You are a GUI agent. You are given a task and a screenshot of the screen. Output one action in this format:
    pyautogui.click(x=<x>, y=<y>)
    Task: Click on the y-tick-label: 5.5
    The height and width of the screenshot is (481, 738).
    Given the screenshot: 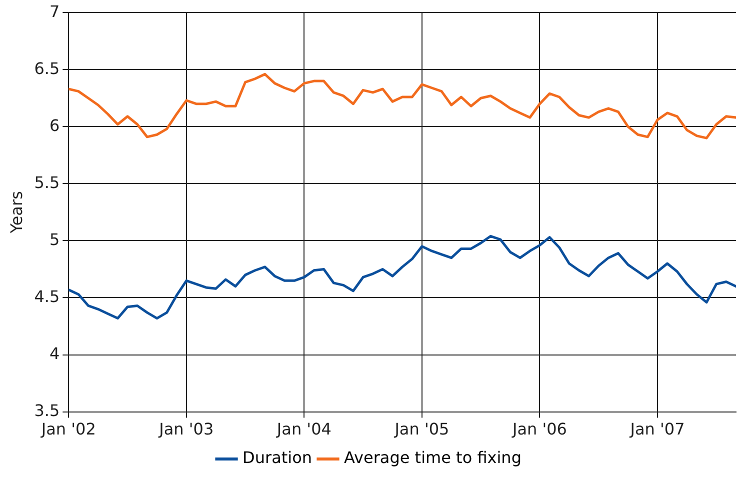 What is the action you would take?
    pyautogui.click(x=47, y=182)
    